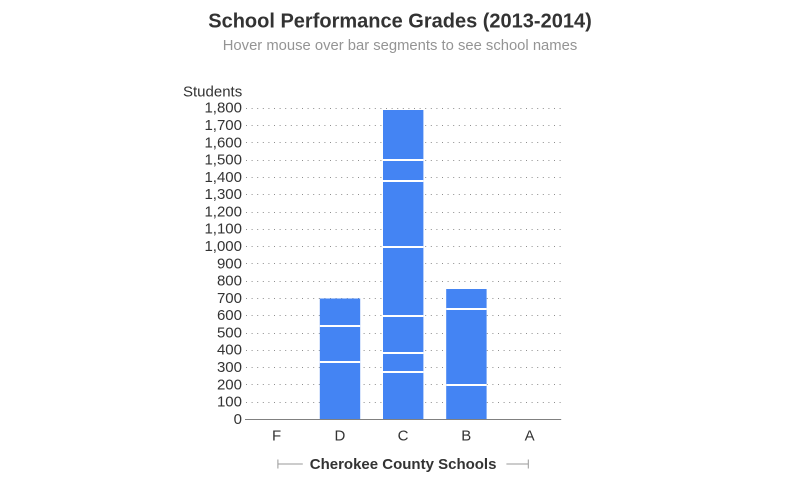  I want to click on svg-text: F, so click(276, 435).